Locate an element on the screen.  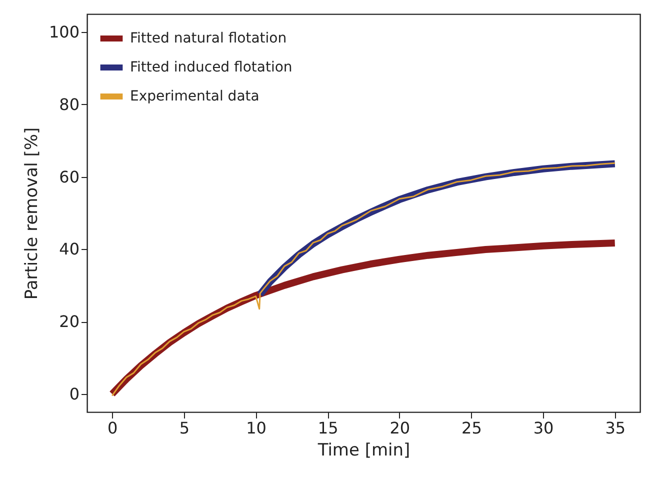
y-tick-label: 100 is located at coordinates (64, 32).